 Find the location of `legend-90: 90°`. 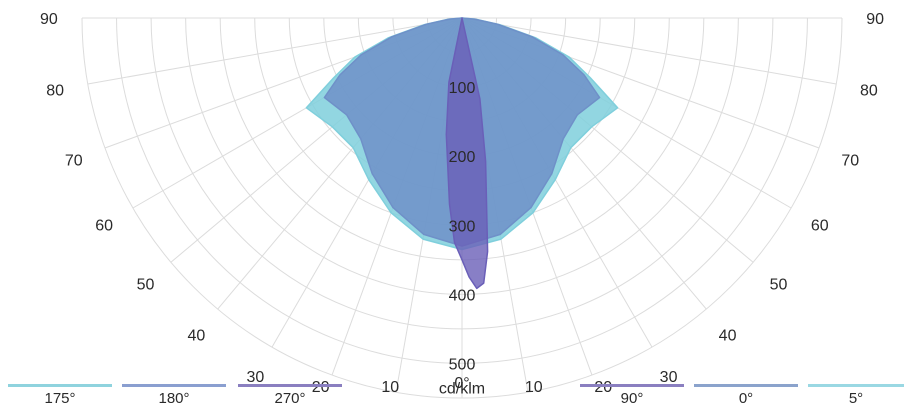

legend-90: 90° is located at coordinates (632, 399).